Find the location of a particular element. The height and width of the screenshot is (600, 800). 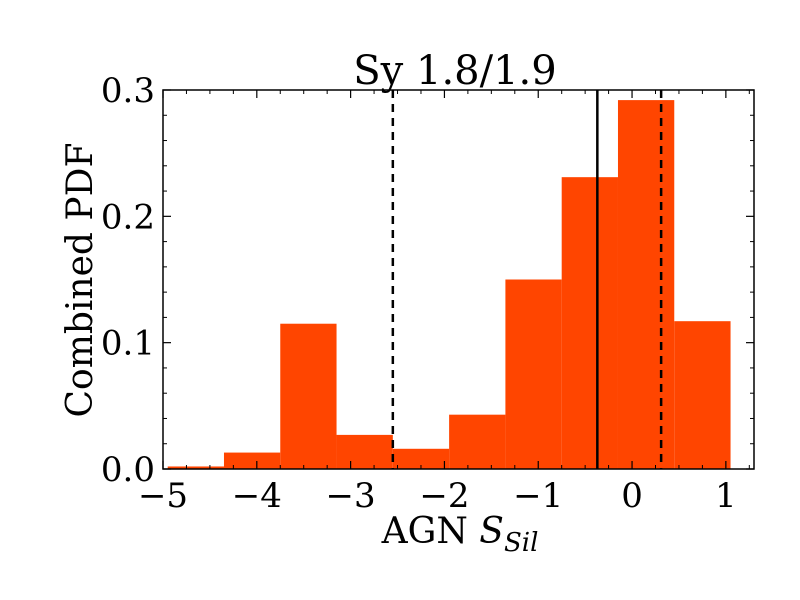

y-tick-label-1: 0.0 is located at coordinates (128, 470).